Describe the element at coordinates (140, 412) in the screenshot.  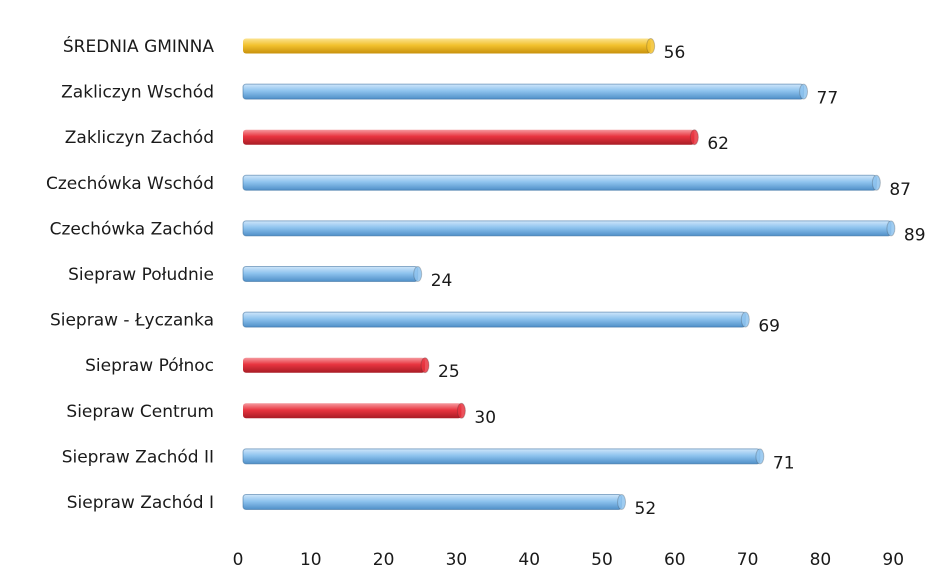
I see `category-label: Siepraw Centrum` at that location.